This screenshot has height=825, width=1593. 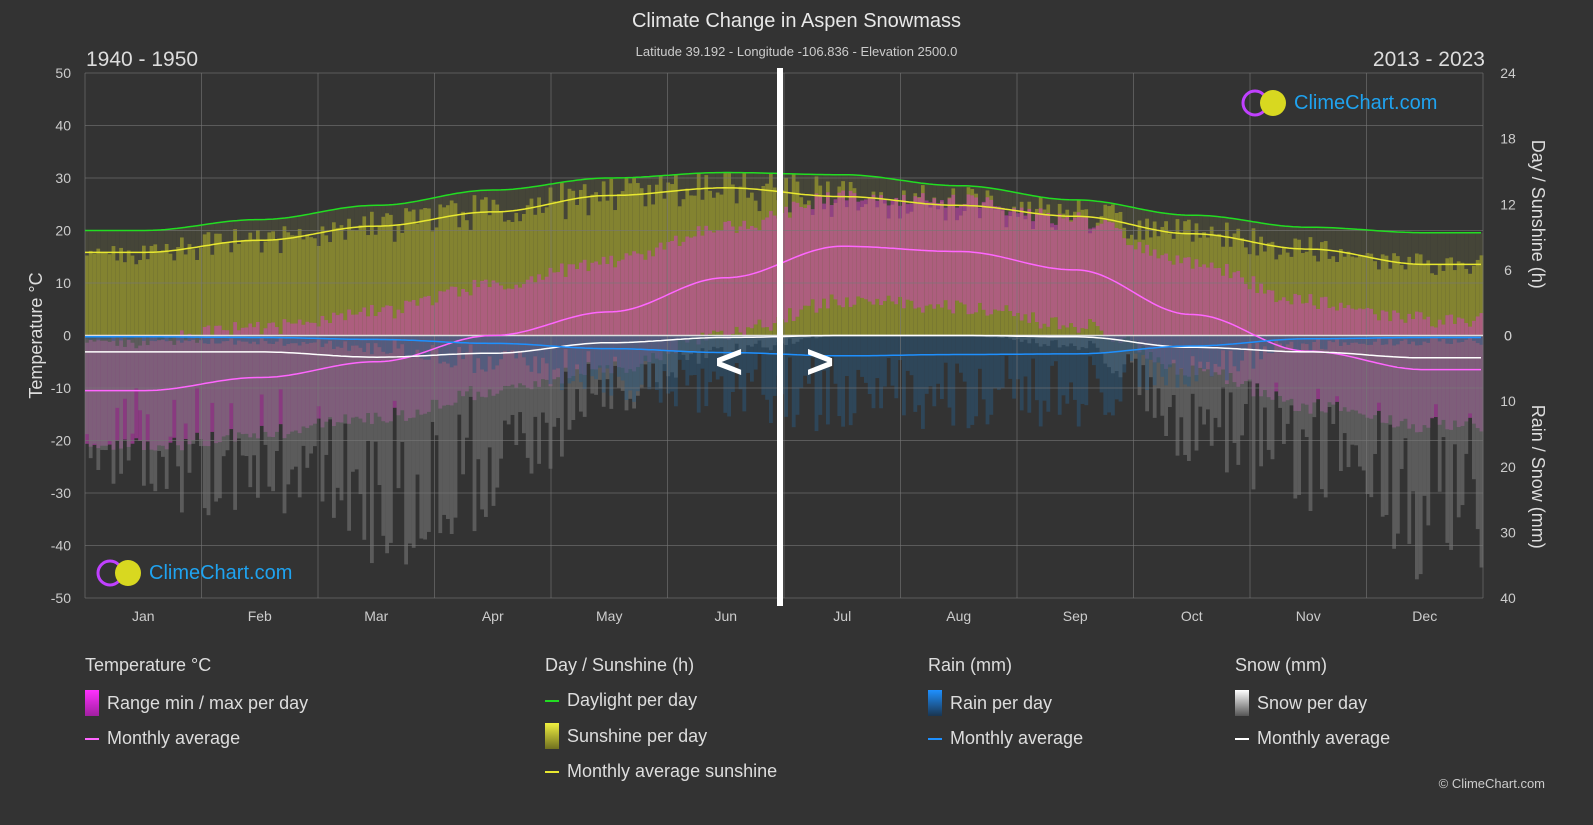 I want to click on y-left-tick-label: -50, so click(x=61, y=598).